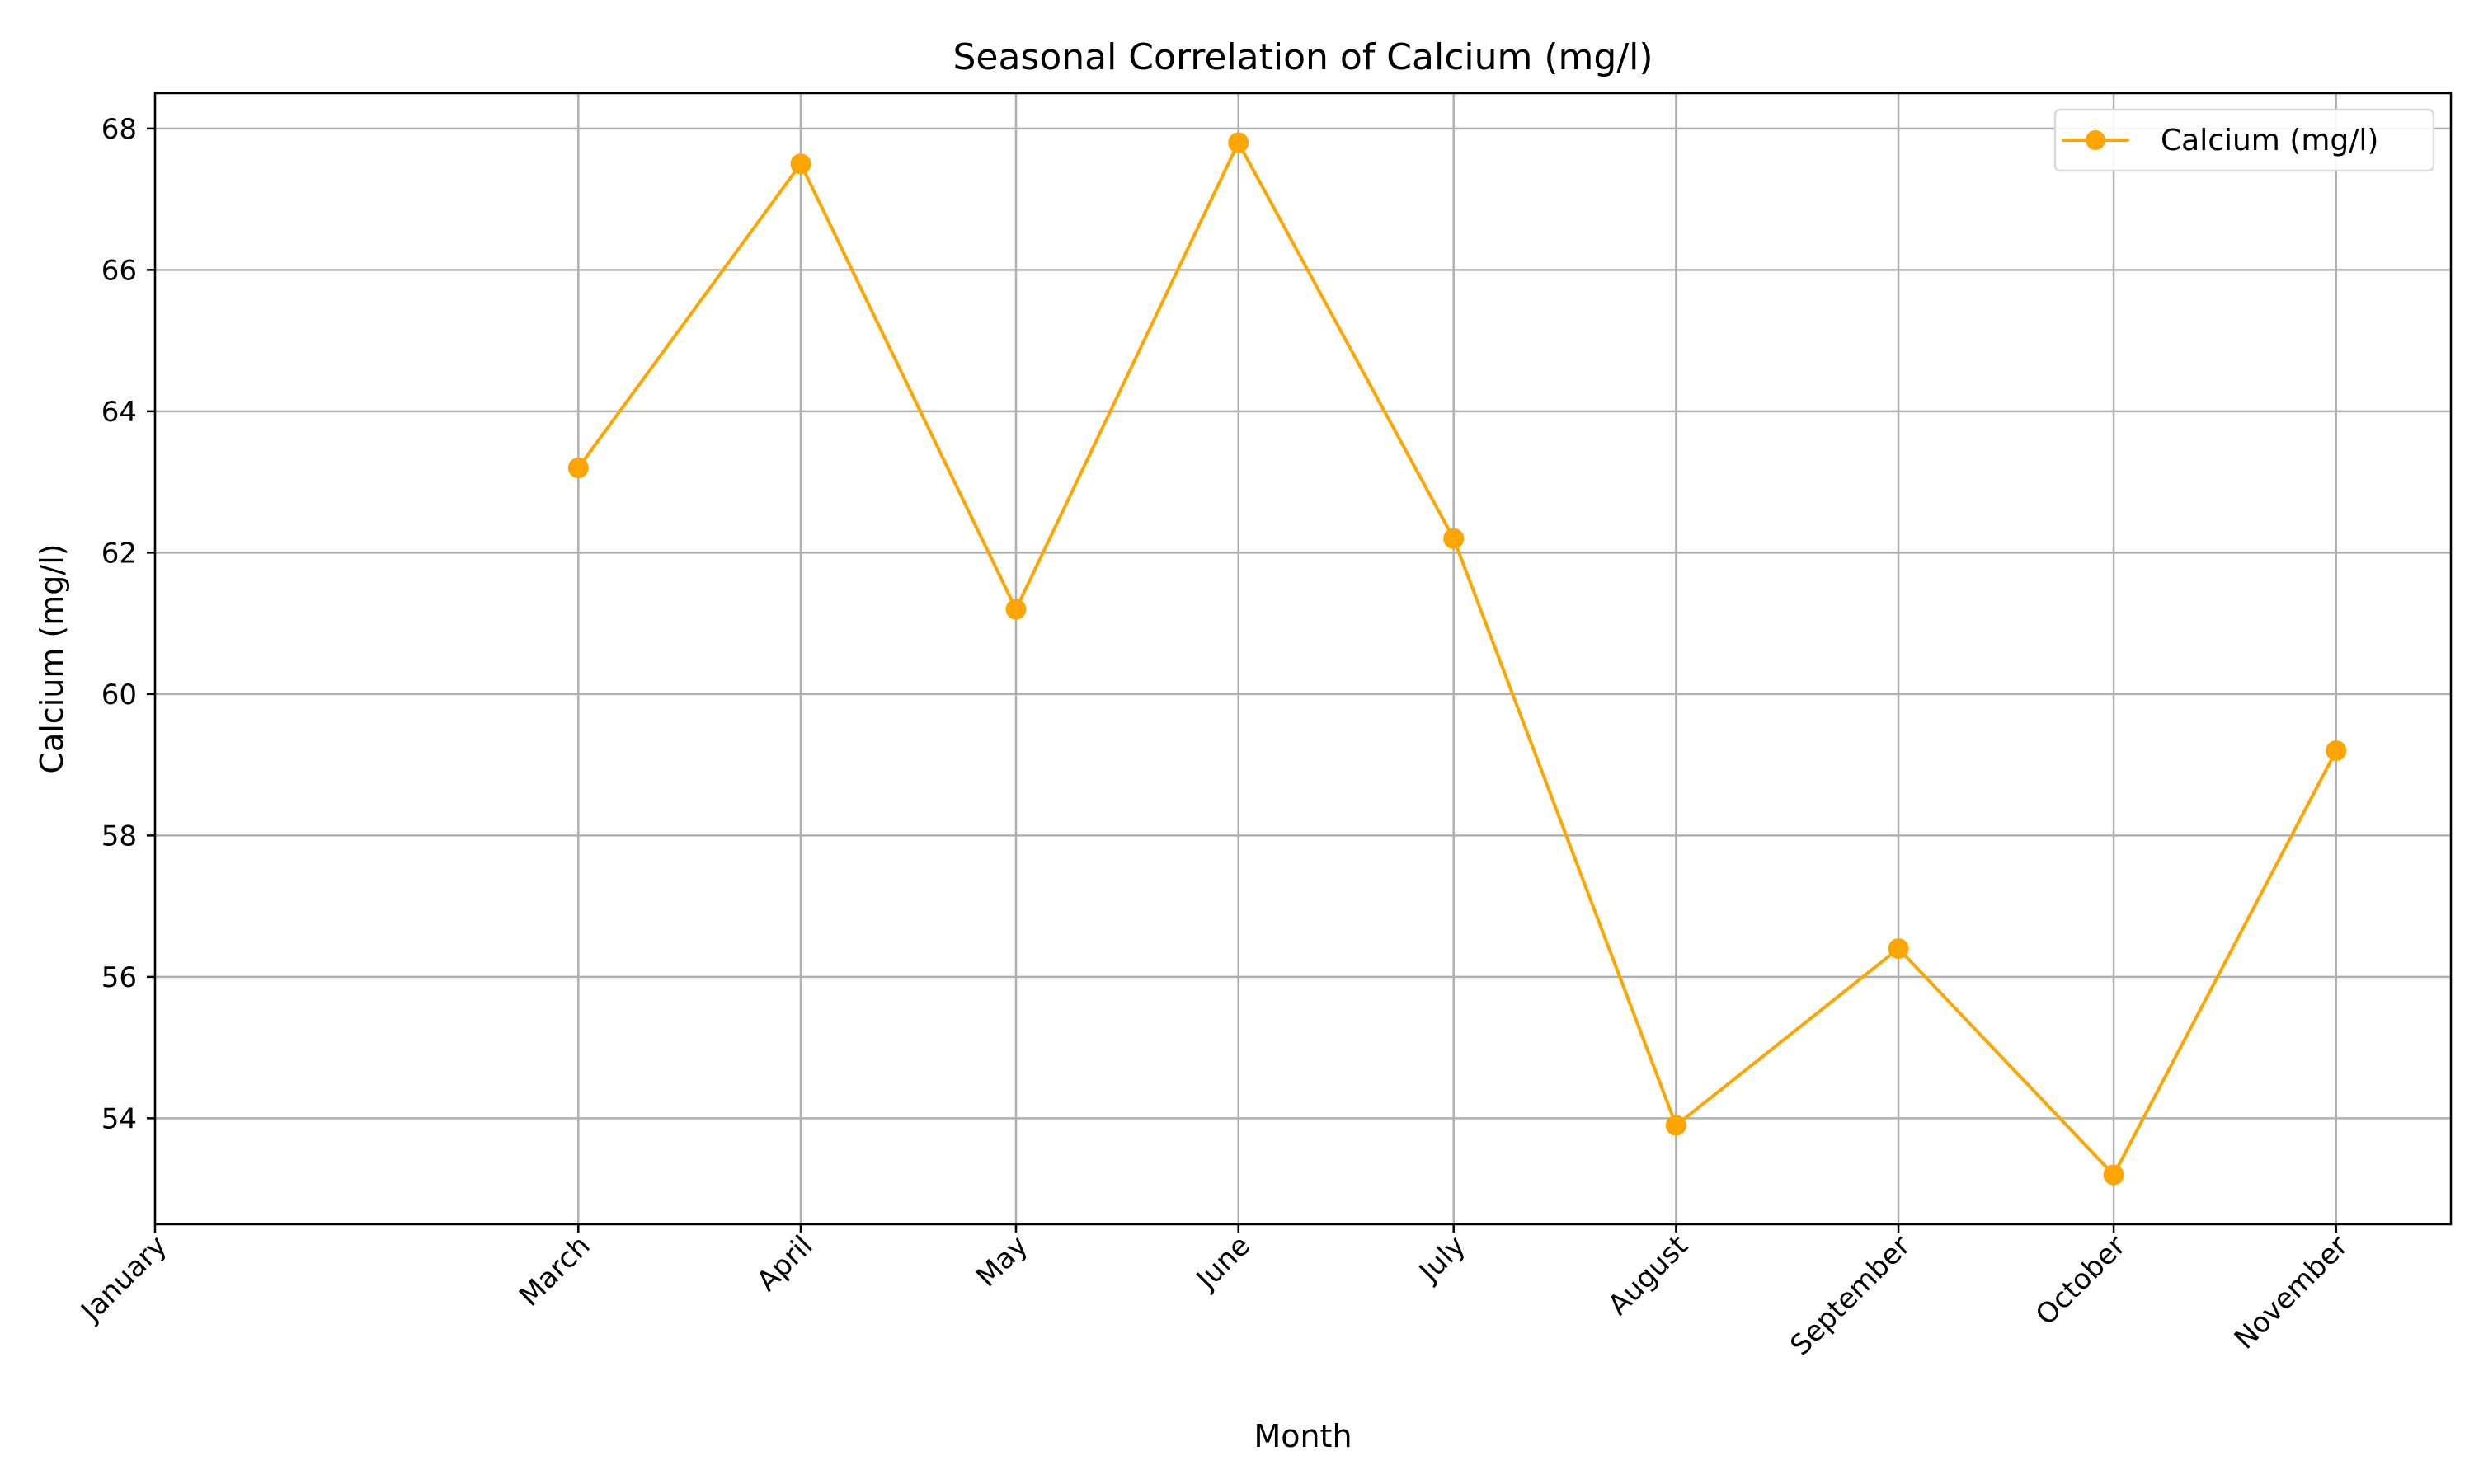 Image resolution: width=2474 pixels, height=1484 pixels. What do you see at coordinates (119, 412) in the screenshot?
I see `y-tick-label: 64` at bounding box center [119, 412].